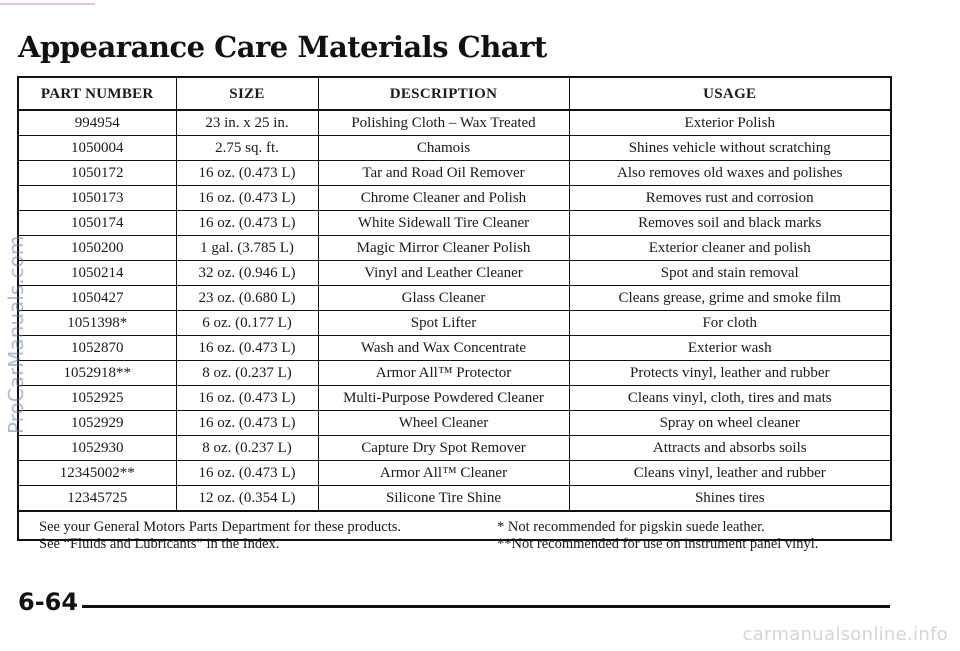  What do you see at coordinates (729, 273) in the screenshot?
I see `cell-usage: Spot and stain removal` at bounding box center [729, 273].